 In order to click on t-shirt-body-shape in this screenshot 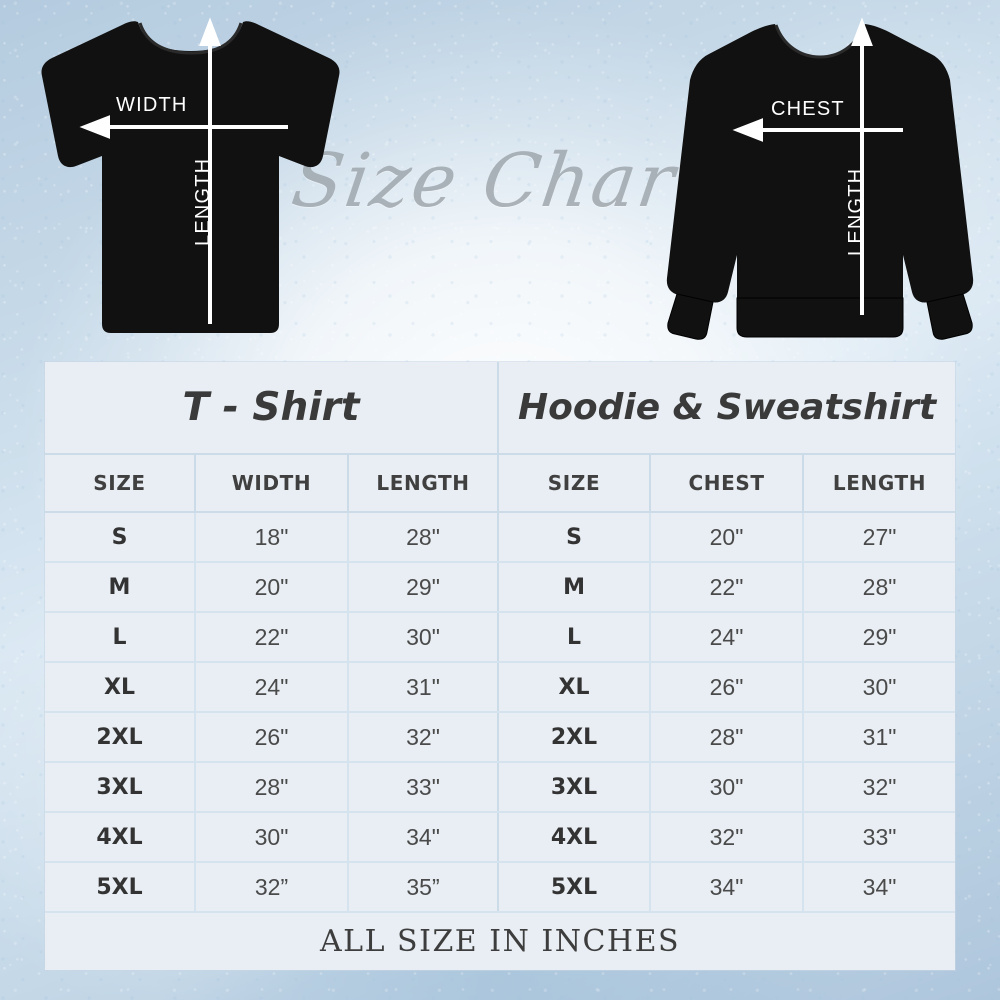, I will do `click(190, 177)`.